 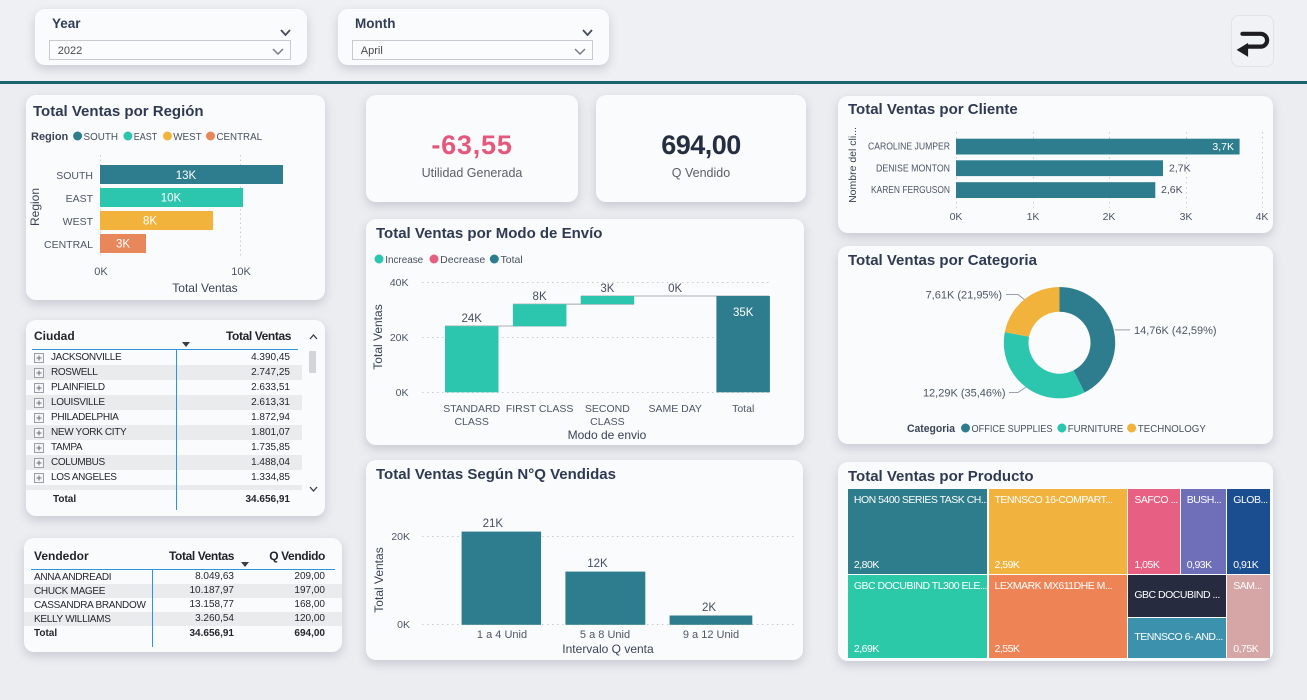 What do you see at coordinates (186, 176) in the screenshot?
I see `svg-text: 13K` at bounding box center [186, 176].